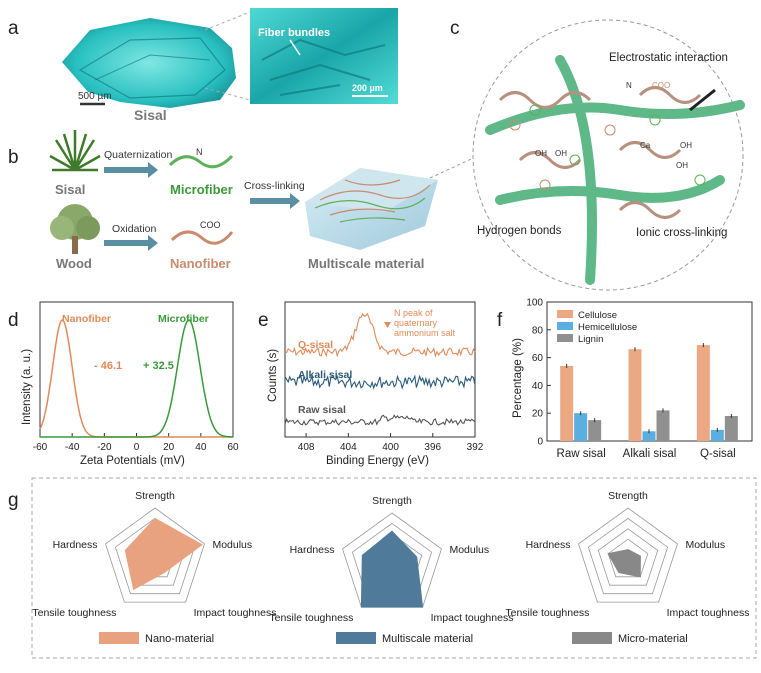 Image resolution: width=761 pixels, height=673 pixels. Describe the element at coordinates (380, 369) in the screenshot. I see `xps-plot-frame` at that location.